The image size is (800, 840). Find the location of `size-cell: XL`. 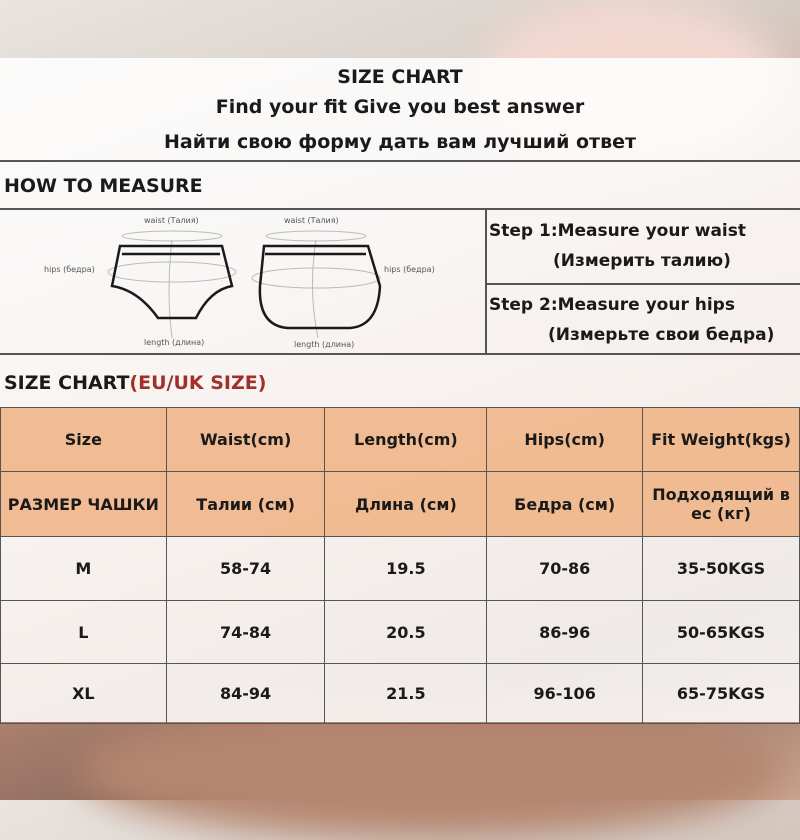

size-cell: XL is located at coordinates (83, 693).